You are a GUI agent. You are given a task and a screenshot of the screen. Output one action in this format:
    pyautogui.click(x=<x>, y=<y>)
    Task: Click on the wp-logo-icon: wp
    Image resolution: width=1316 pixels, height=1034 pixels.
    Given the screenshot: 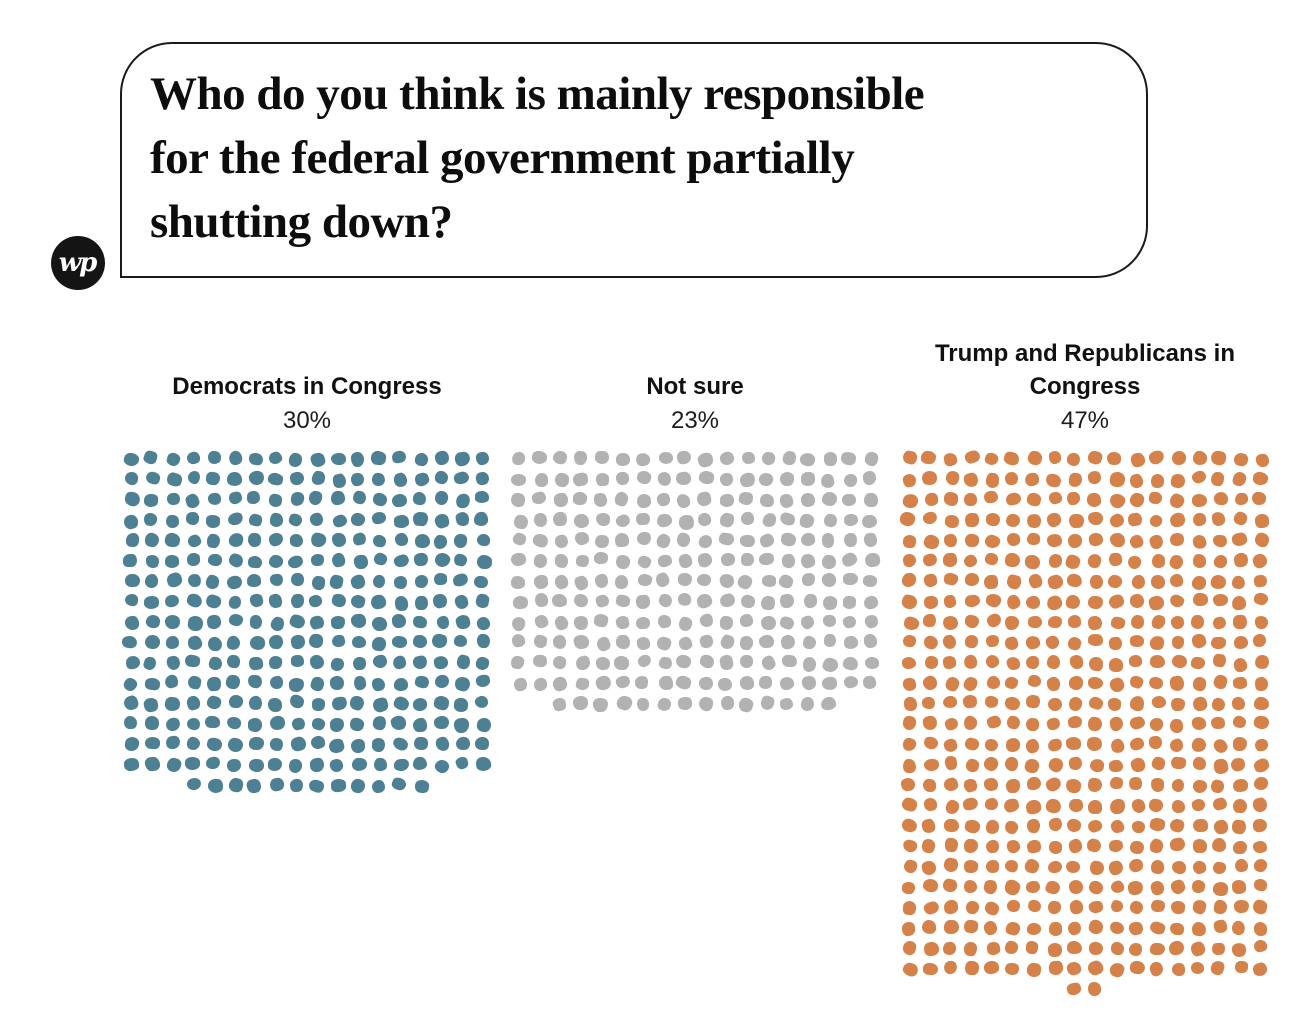 What is the action you would take?
    pyautogui.click(x=78, y=263)
    